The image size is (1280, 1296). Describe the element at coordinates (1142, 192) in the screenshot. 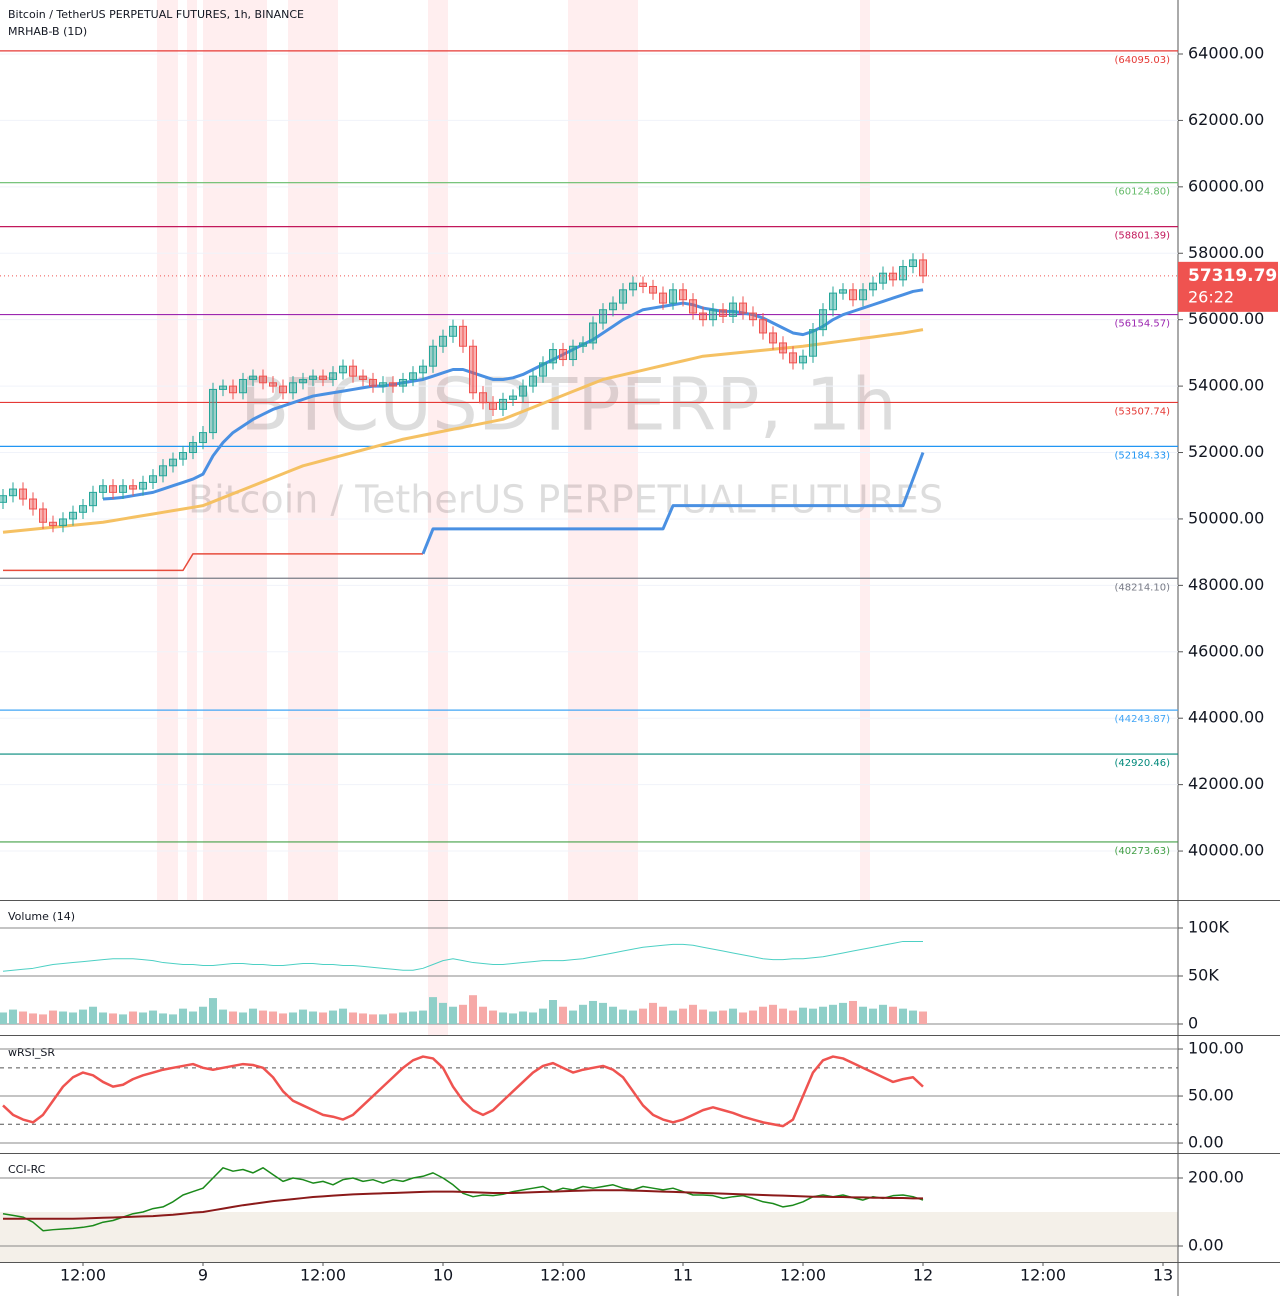

I see `level-label: (60124.80)` at that location.